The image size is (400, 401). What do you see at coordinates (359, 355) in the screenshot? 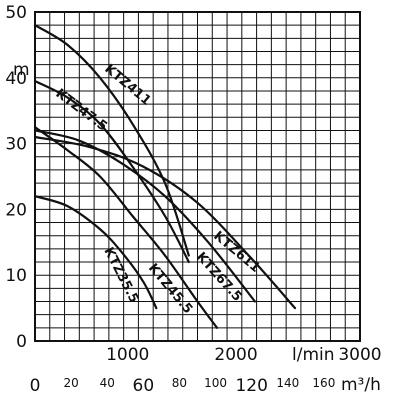
I see `x-tick-label: 3000` at bounding box center [359, 355].